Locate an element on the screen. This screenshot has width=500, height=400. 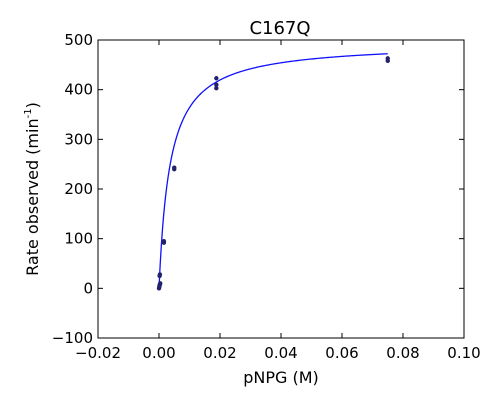
y-tick-label: 500 is located at coordinates (78, 40).